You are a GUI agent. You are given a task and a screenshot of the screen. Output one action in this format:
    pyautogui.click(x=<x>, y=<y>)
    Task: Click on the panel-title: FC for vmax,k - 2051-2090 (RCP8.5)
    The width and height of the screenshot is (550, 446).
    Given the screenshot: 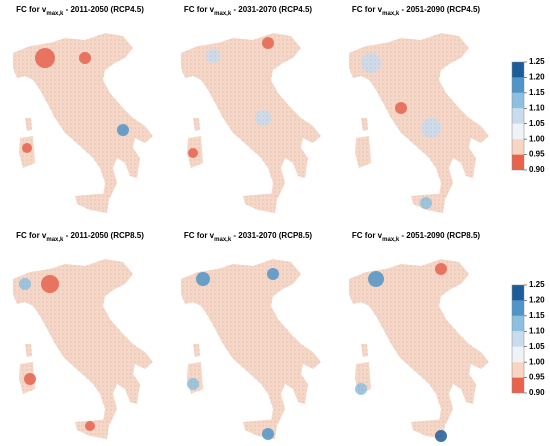 What is the action you would take?
    pyautogui.click(x=416, y=237)
    